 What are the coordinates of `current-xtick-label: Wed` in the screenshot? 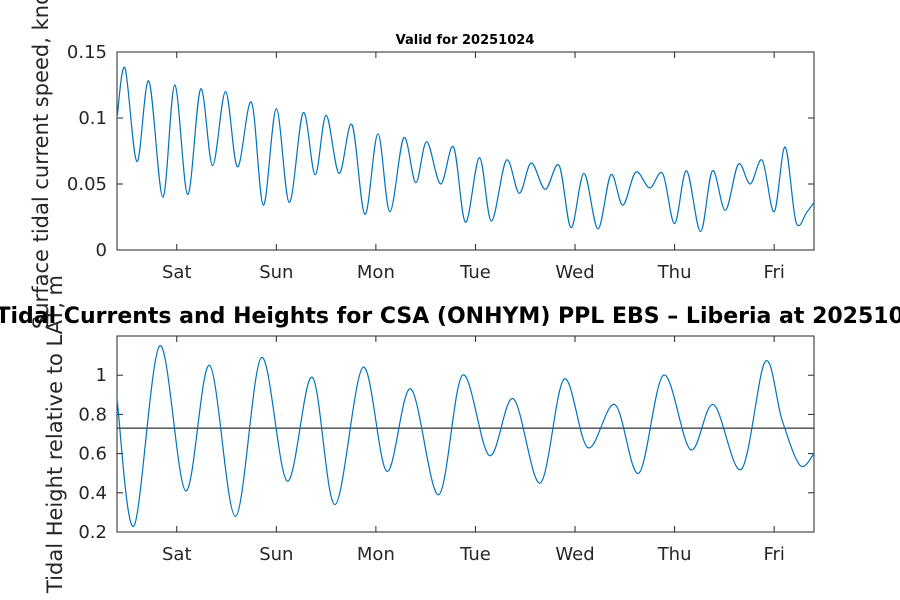 It's located at (574, 272).